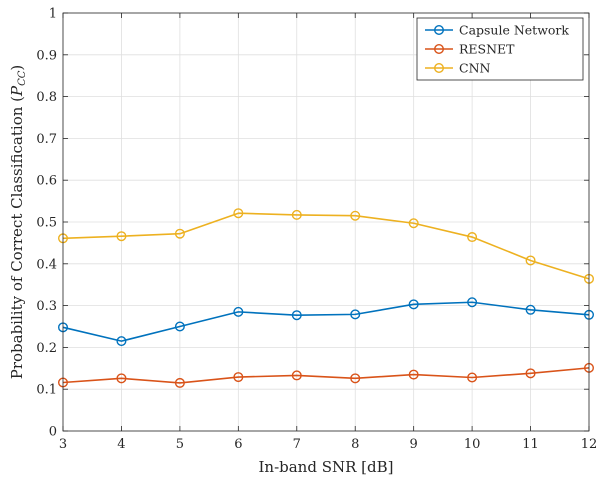 The image size is (597, 479). Describe the element at coordinates (355, 444) in the screenshot. I see `x-tick-label: 8` at that location.